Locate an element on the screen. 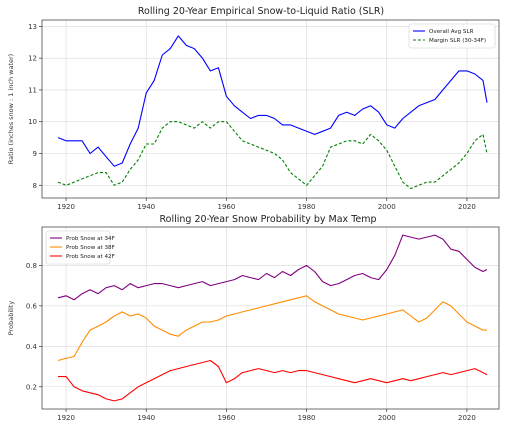 This screenshot has height=427, width=512. legend-entry: Overall Avg SLR is located at coordinates (451, 32).